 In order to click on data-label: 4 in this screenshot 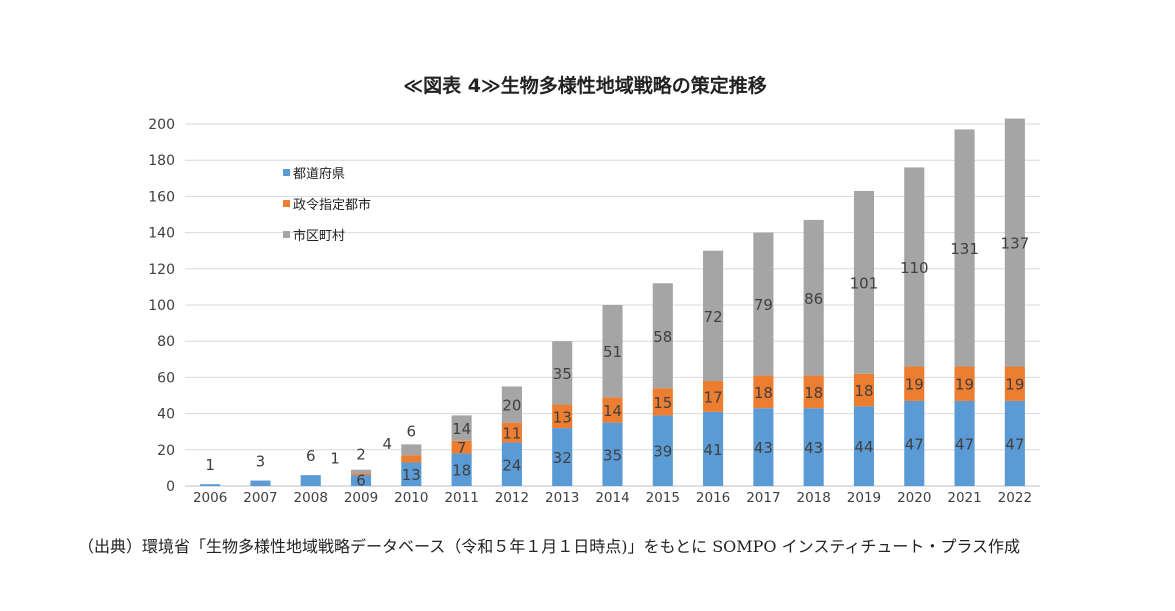, I will do `click(388, 444)`.